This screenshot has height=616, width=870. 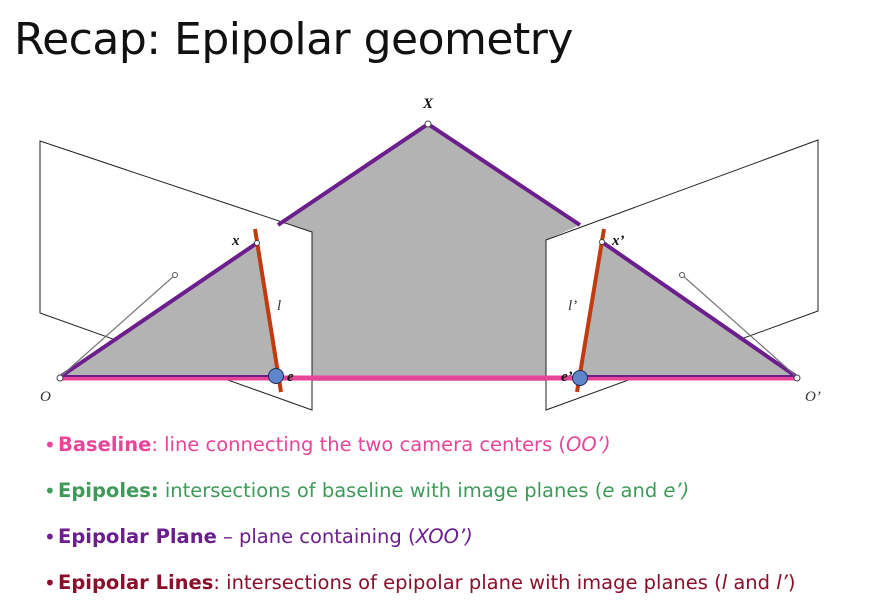 What do you see at coordinates (428, 104) in the screenshot?
I see `label-X: X` at bounding box center [428, 104].